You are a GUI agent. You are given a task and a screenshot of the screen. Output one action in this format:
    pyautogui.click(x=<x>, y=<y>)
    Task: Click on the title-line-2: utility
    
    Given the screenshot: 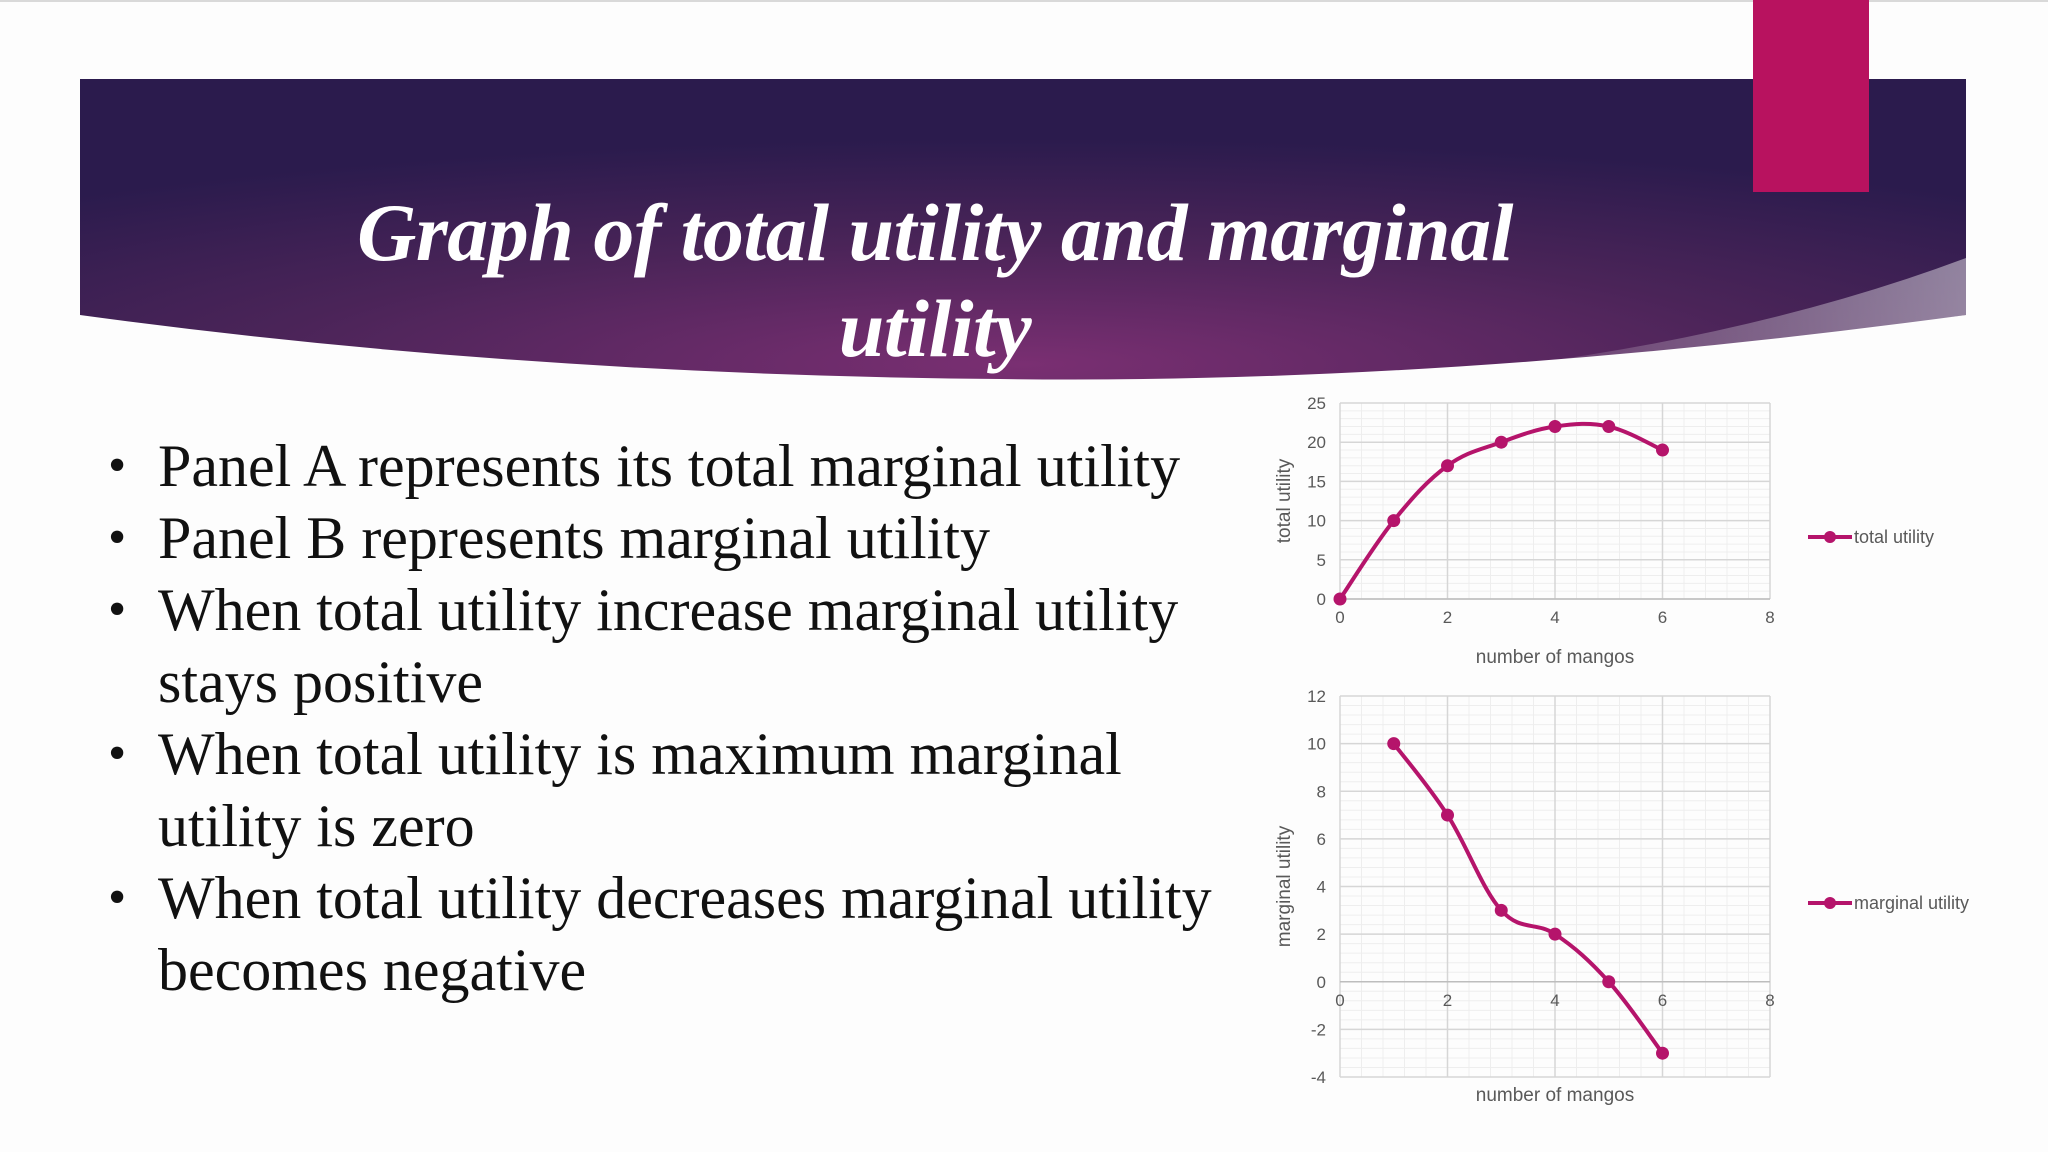 What is the action you would take?
    pyautogui.click(x=935, y=328)
    